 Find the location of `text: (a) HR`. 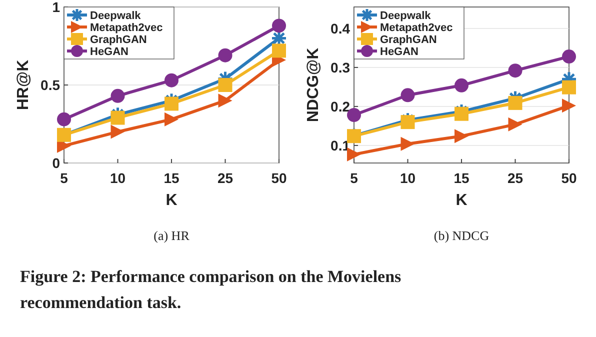

text: (a) HR is located at coordinates (172, 235).